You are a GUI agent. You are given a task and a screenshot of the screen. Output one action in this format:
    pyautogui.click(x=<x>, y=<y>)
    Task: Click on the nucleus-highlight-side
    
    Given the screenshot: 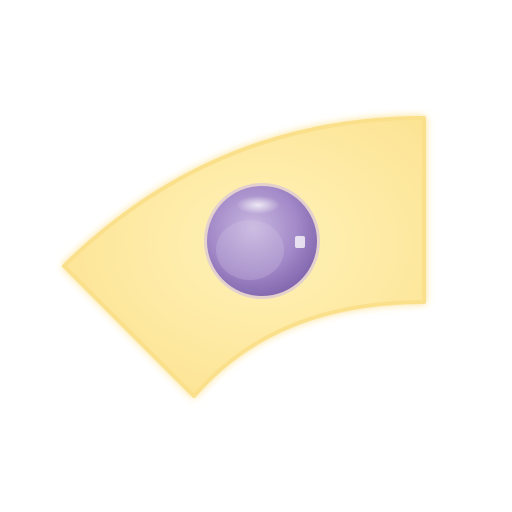 What is the action you would take?
    pyautogui.click(x=300, y=242)
    